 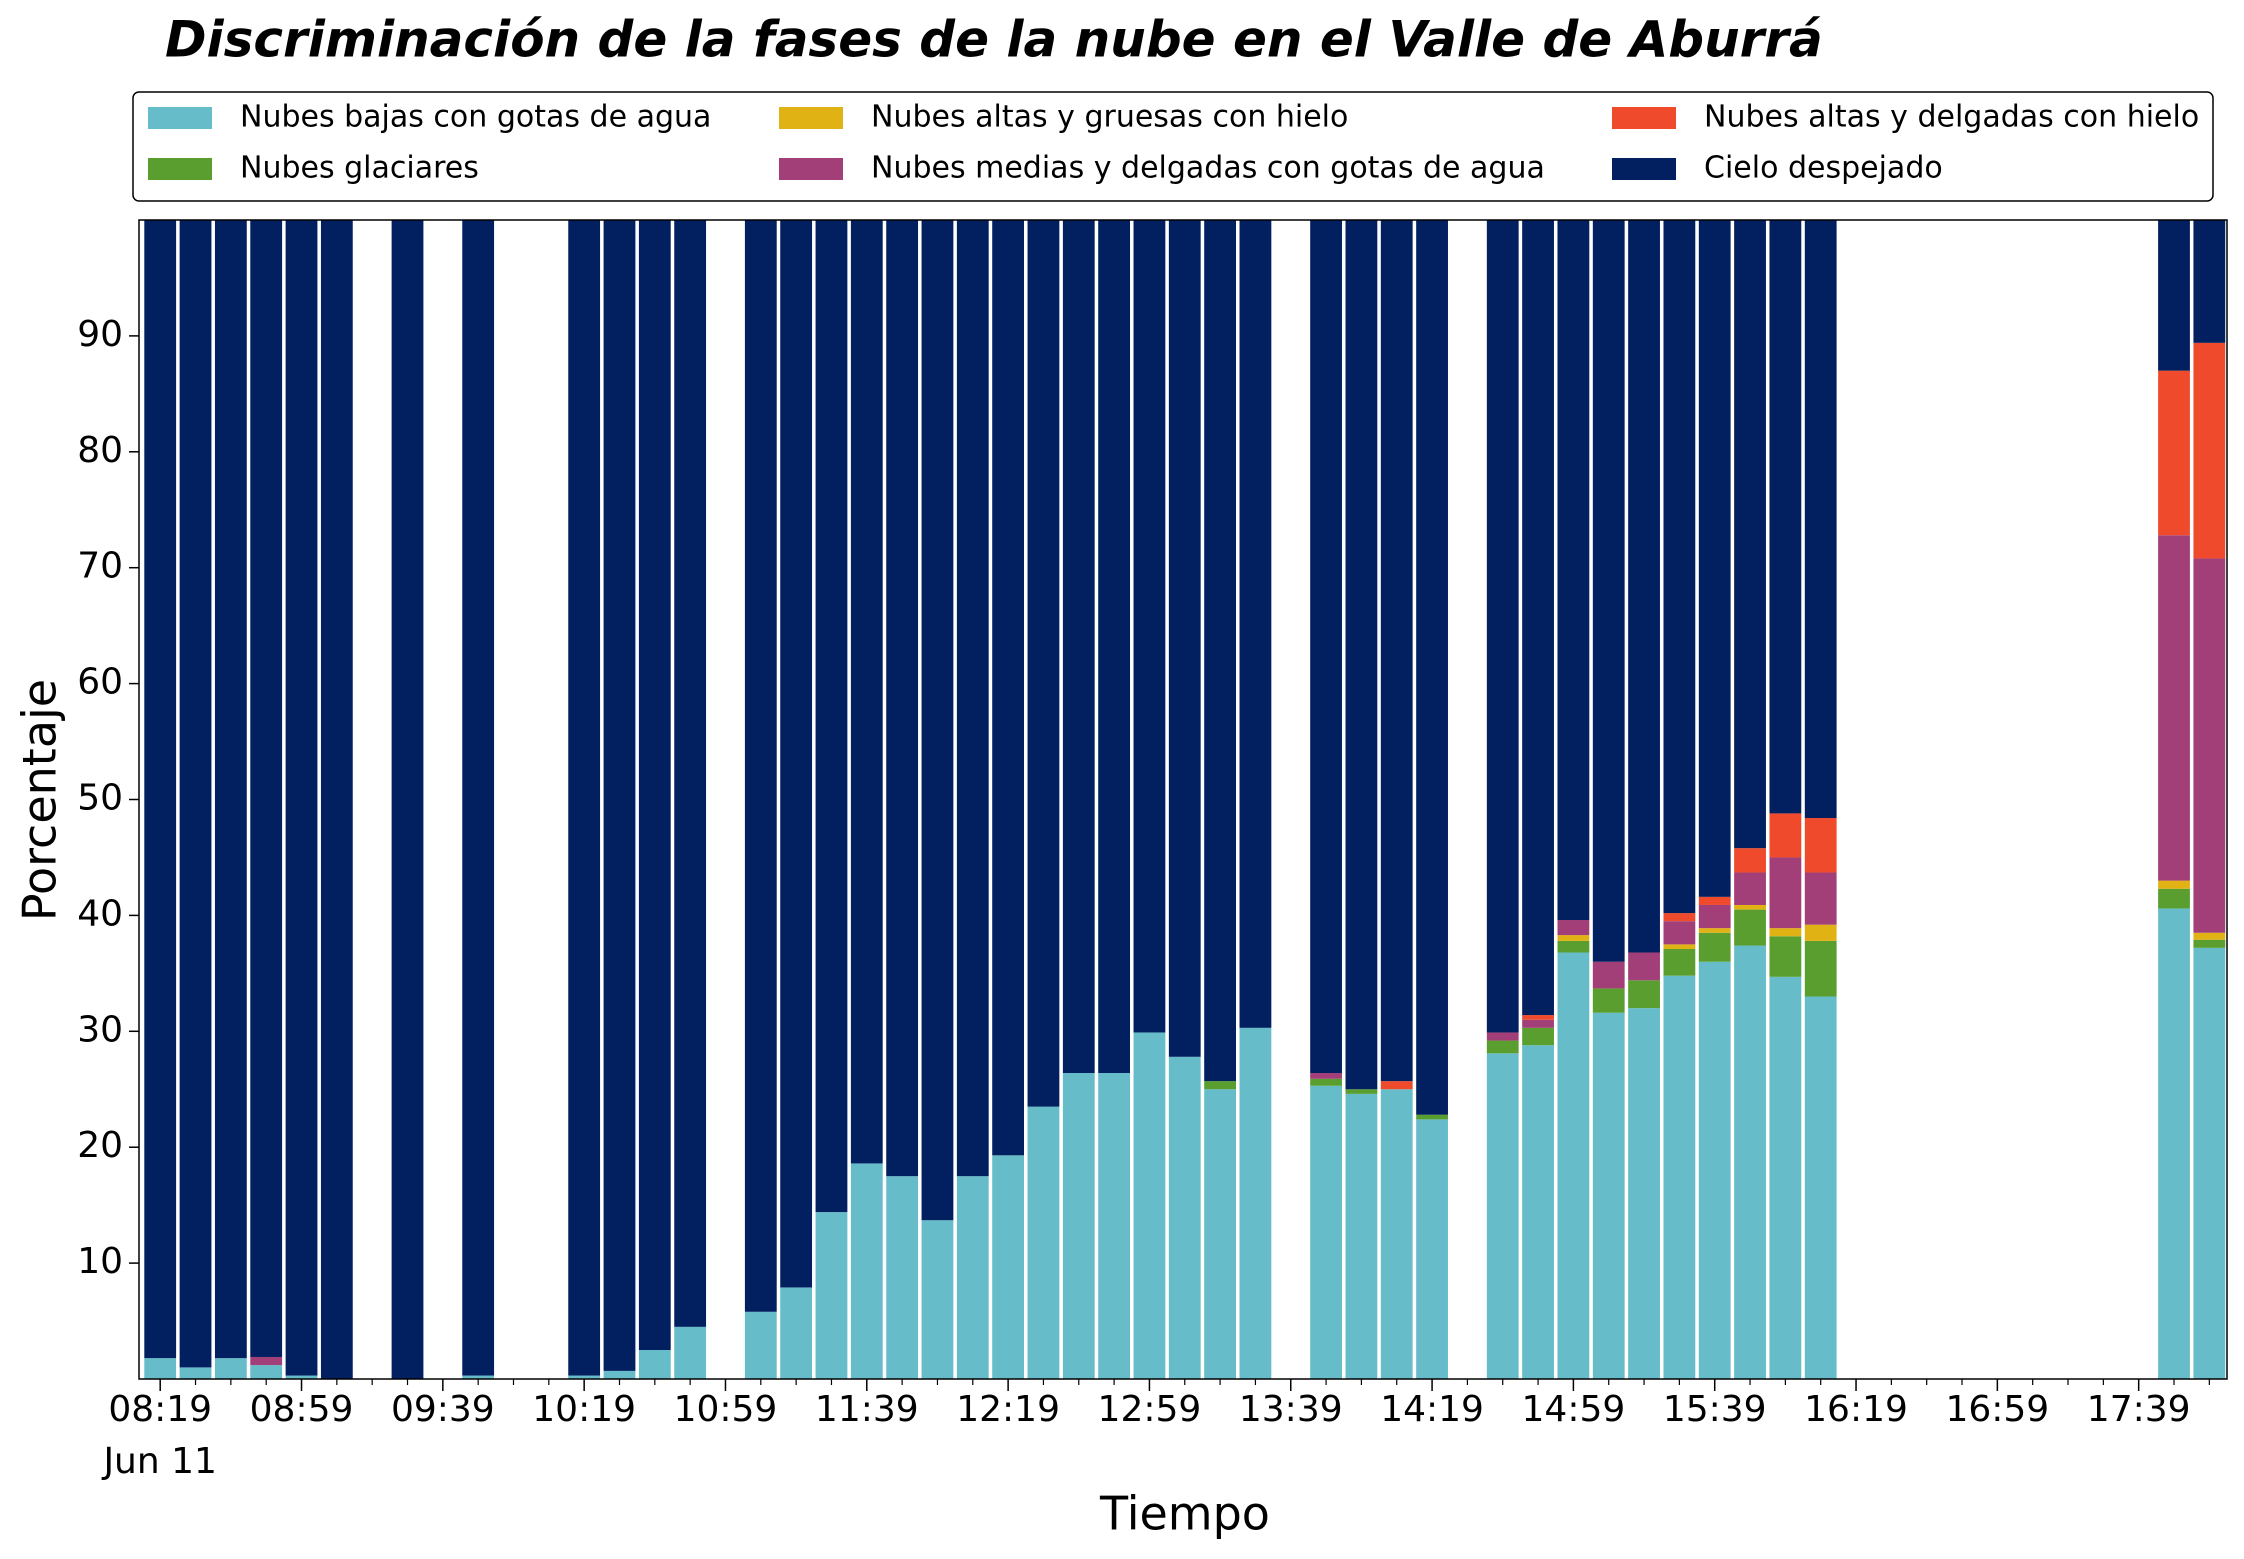 What do you see at coordinates (159, 1461) in the screenshot?
I see `x-date-label: Jun 11` at bounding box center [159, 1461].